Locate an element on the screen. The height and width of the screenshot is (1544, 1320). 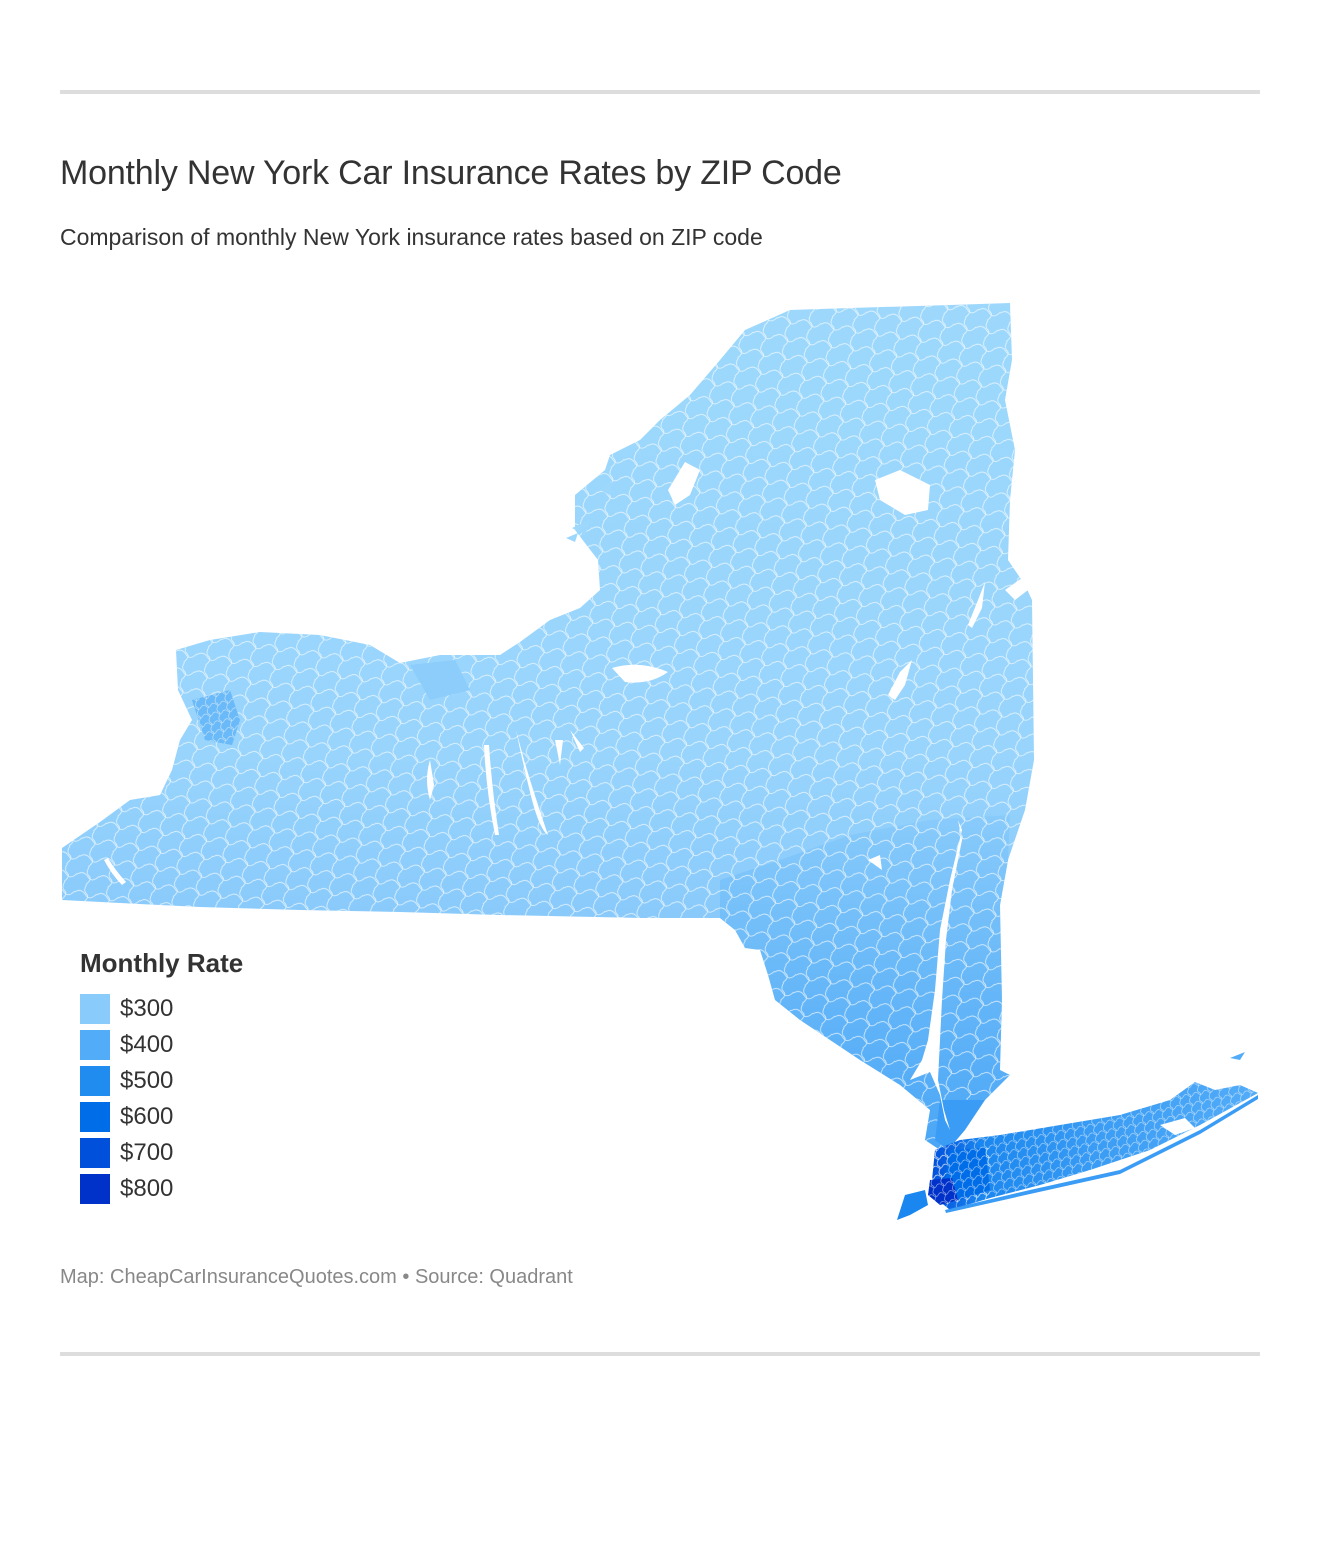
lake-george is located at coordinates (976, 605).